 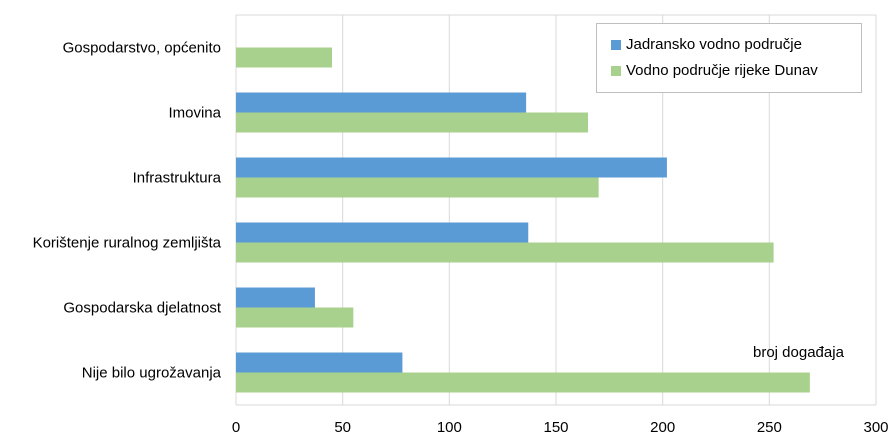 I want to click on legend-item-jadransko: Jadransko vodno područje, so click(x=706, y=44).